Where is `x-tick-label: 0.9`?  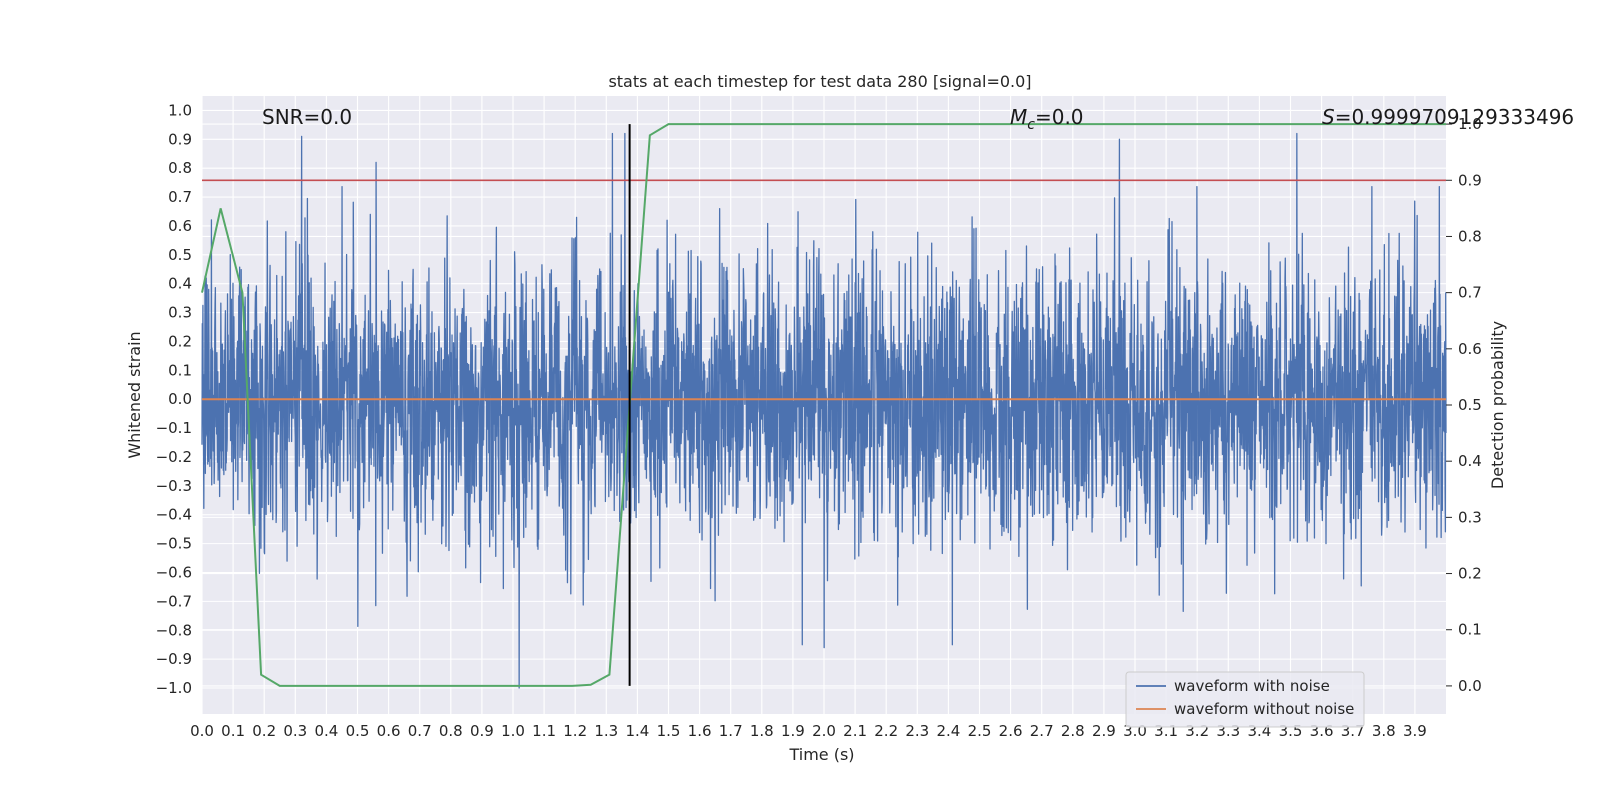 x-tick-label: 0.9 is located at coordinates (482, 731).